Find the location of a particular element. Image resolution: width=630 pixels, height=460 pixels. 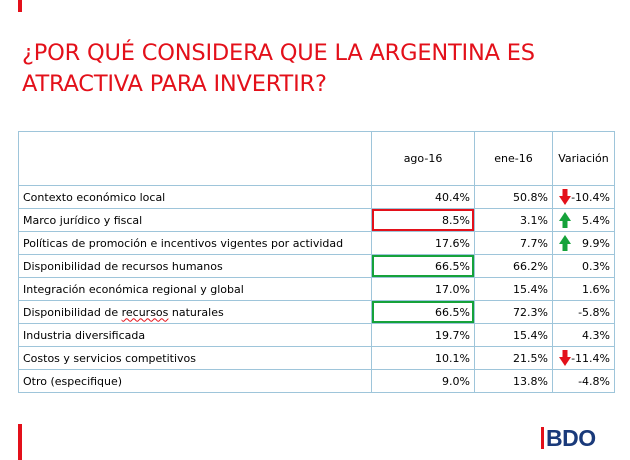

table-row: Industria diversificada 19.7% 15.4% 4.3% is located at coordinates (316, 335).